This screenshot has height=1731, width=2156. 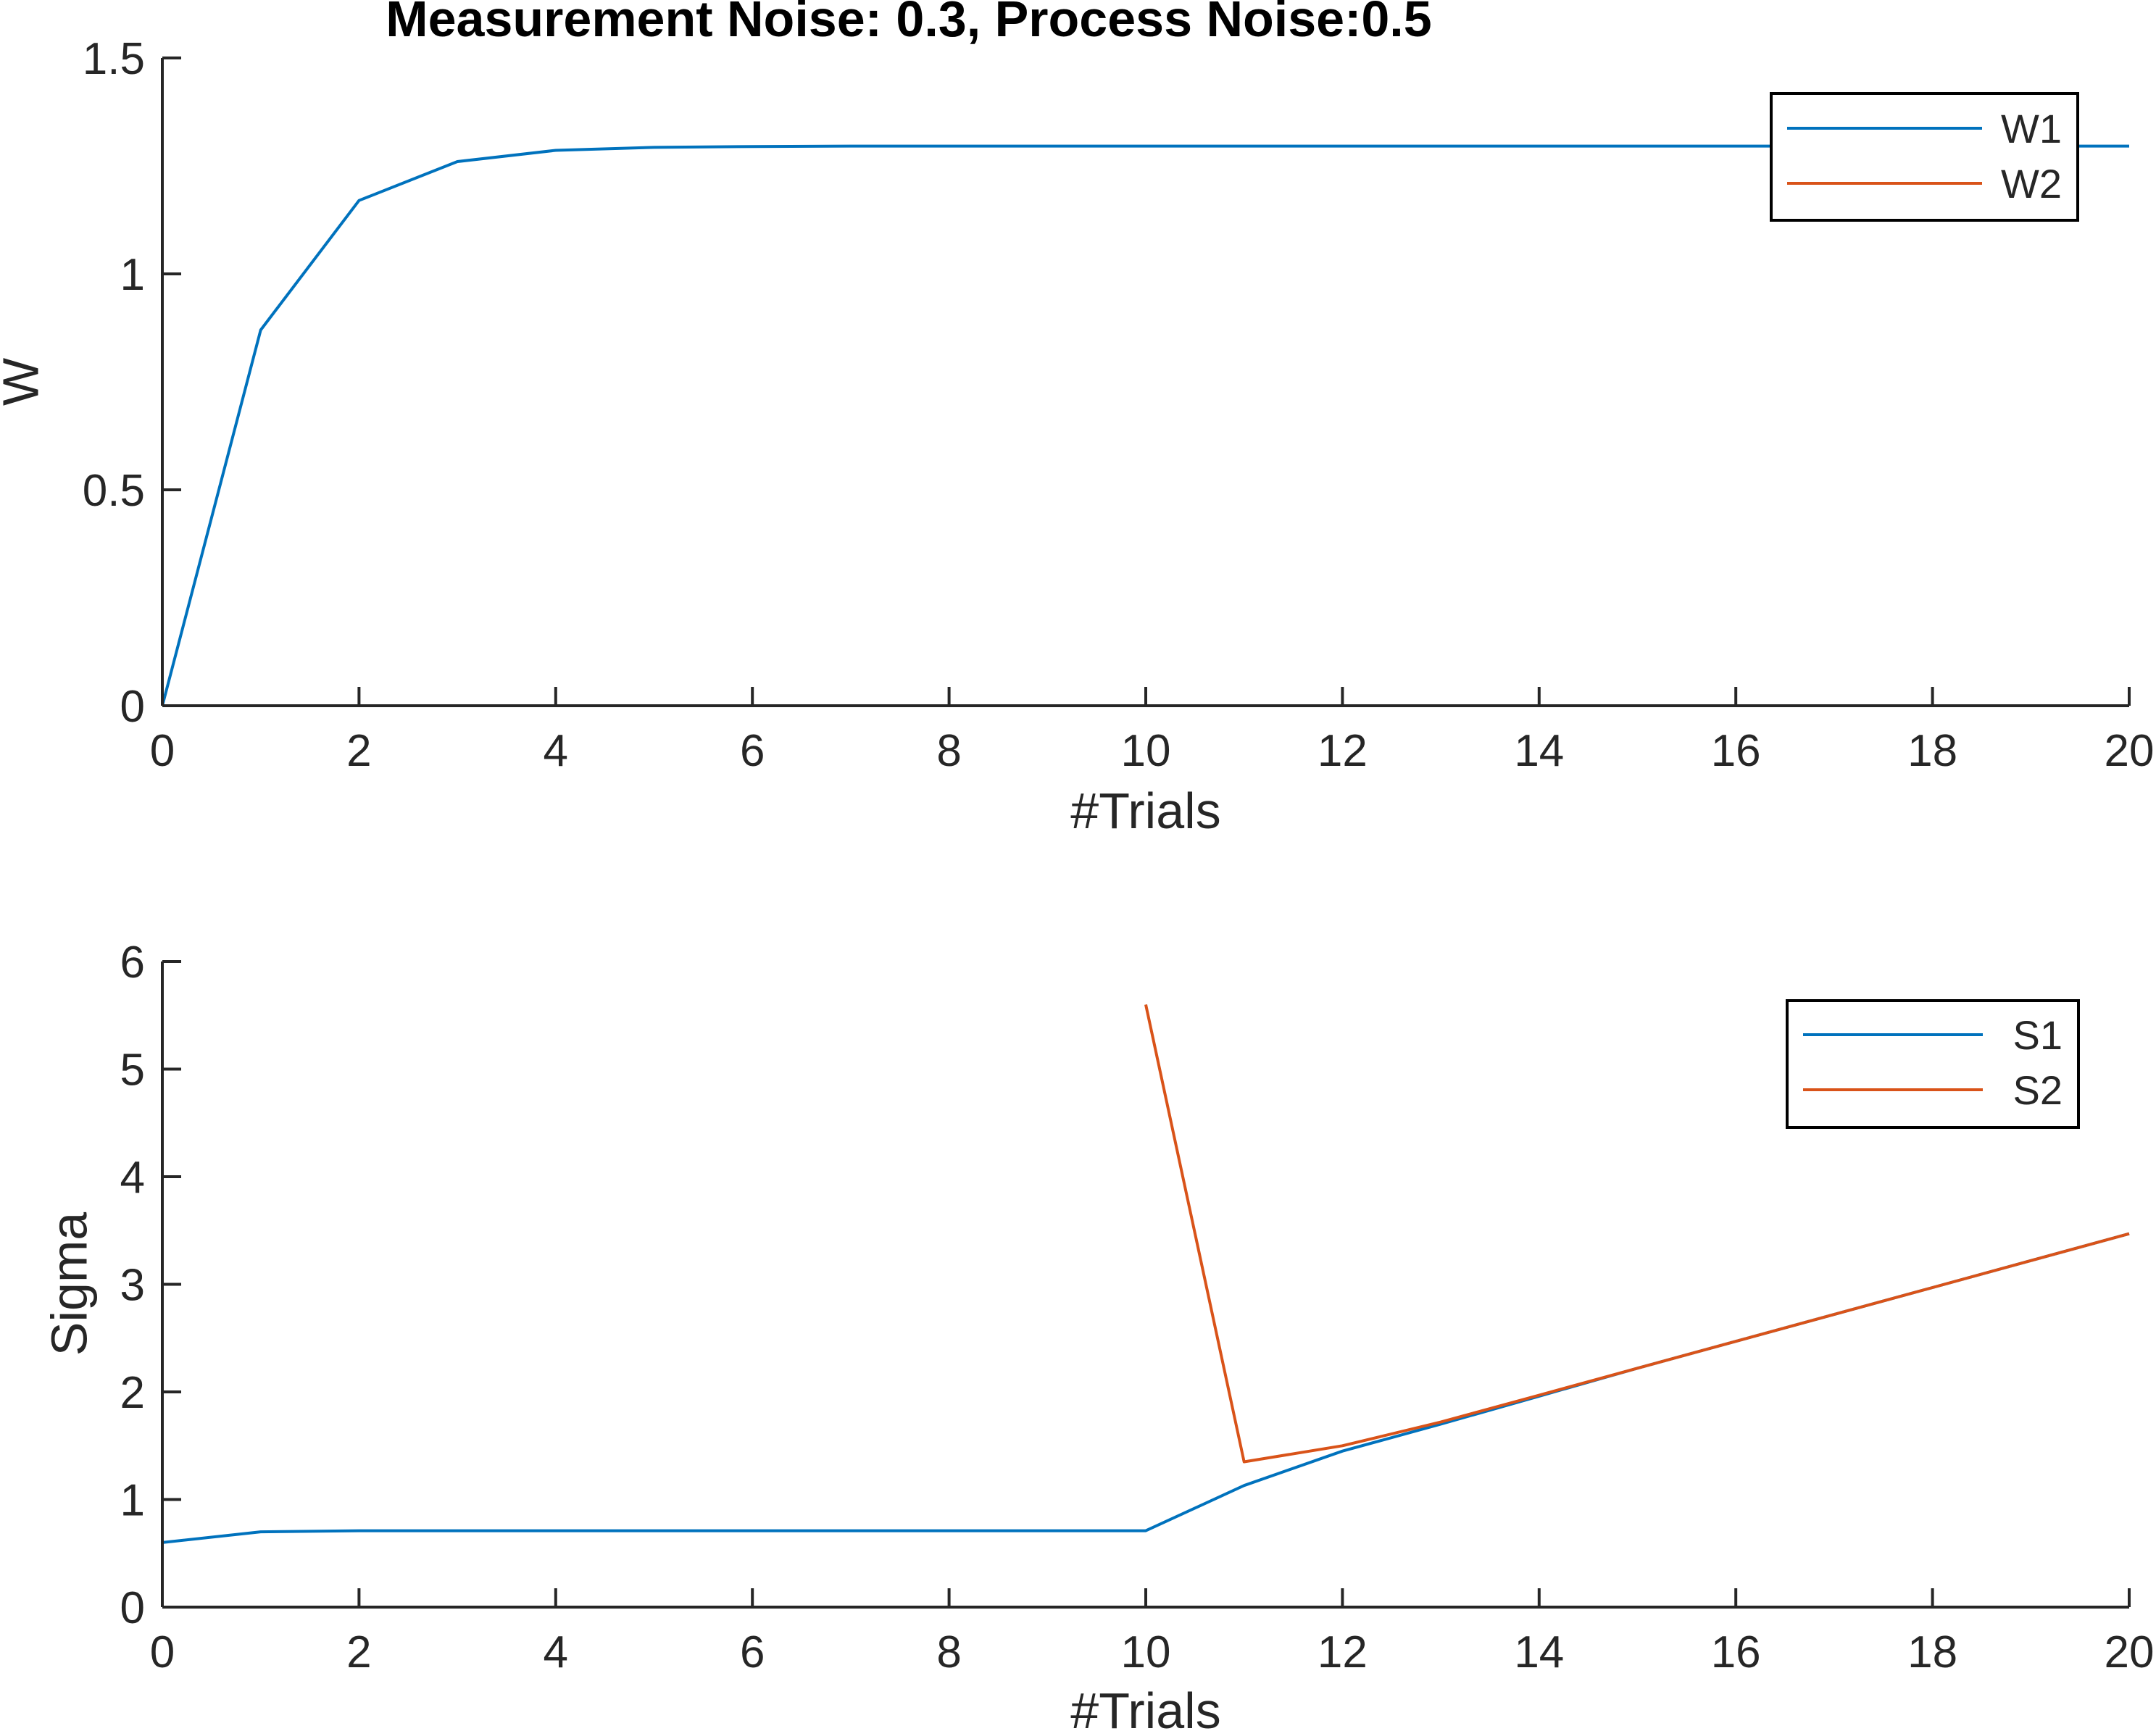 What do you see at coordinates (132, 1393) in the screenshot?
I see `y-tick-label: 2` at bounding box center [132, 1393].